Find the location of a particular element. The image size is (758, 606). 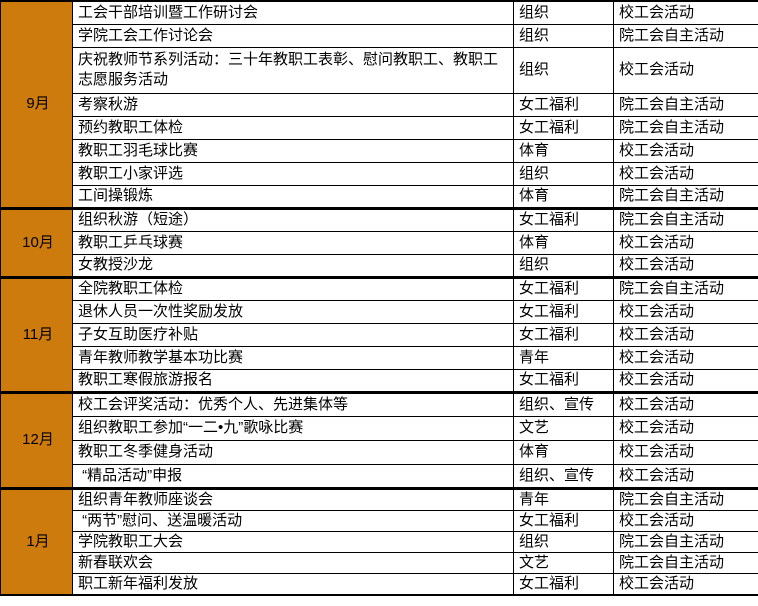

table-row: 子女互助医疗补贴 女工福利 校工会活动 is located at coordinates (379, 334).